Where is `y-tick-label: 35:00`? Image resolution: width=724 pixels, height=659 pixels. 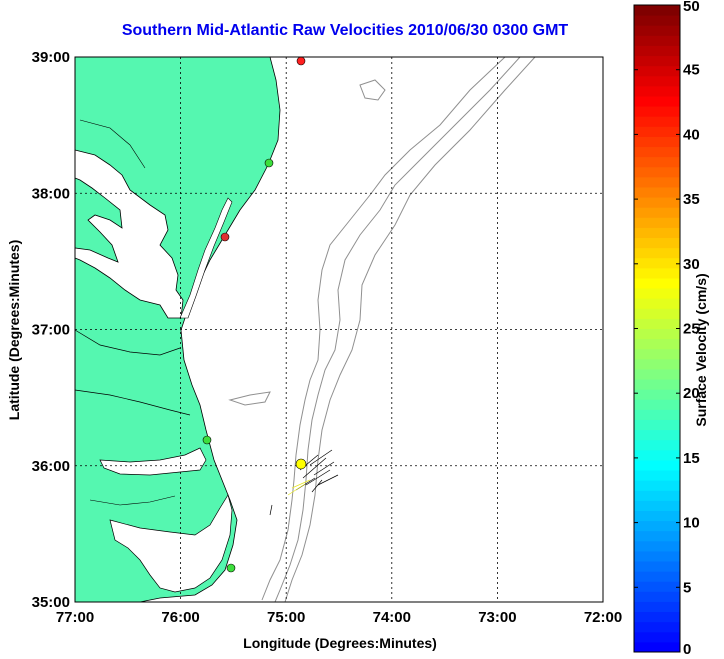
y-tick-label: 35:00 is located at coordinates (51, 602).